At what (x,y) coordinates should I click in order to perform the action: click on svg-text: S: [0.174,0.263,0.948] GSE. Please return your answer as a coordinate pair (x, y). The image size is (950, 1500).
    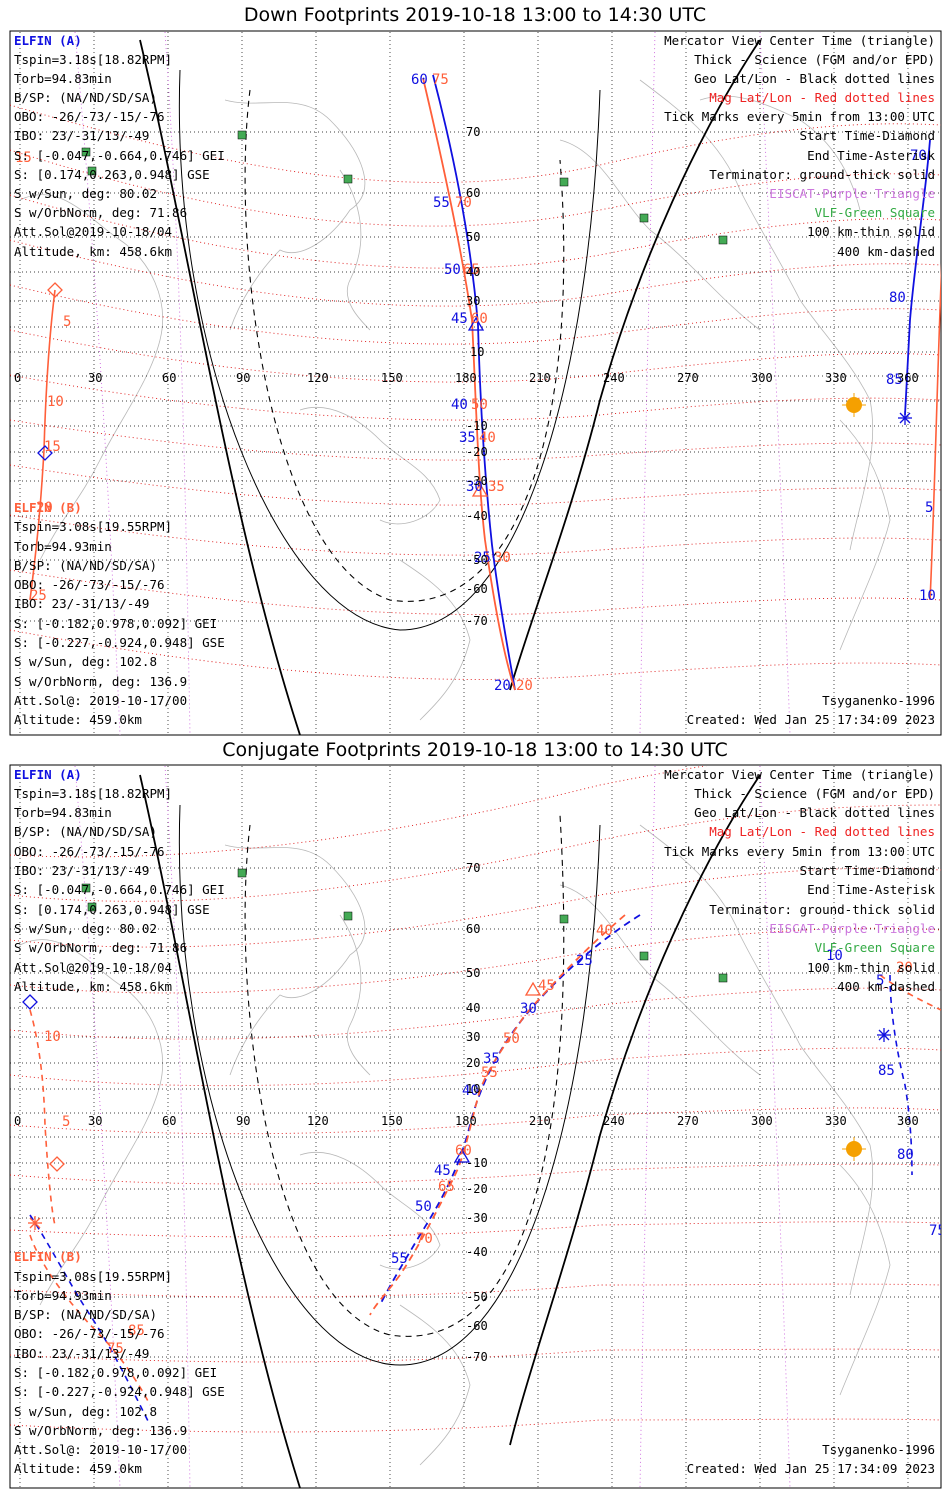
    Looking at the image, I should click on (112, 174).